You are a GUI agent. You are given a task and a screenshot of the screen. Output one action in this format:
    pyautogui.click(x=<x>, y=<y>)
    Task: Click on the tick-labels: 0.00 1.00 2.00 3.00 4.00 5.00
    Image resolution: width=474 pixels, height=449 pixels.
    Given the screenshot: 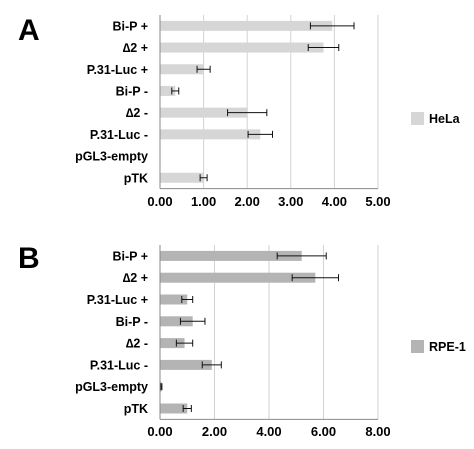 What is the action you would take?
    pyautogui.click(x=268, y=201)
    